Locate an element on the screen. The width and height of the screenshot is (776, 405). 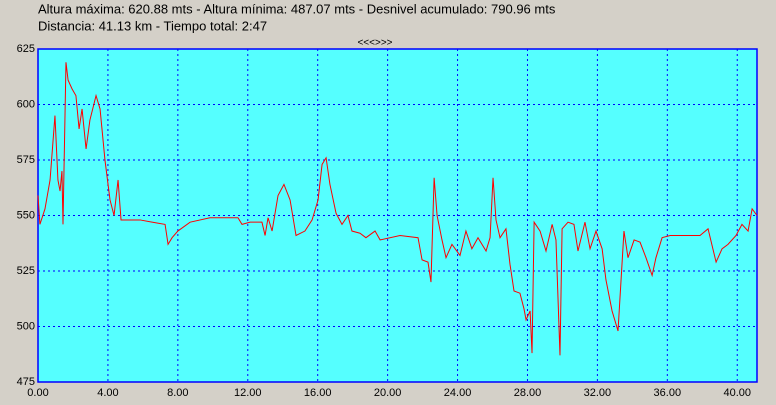
x-tick-label: 40.00 is located at coordinates (737, 393).